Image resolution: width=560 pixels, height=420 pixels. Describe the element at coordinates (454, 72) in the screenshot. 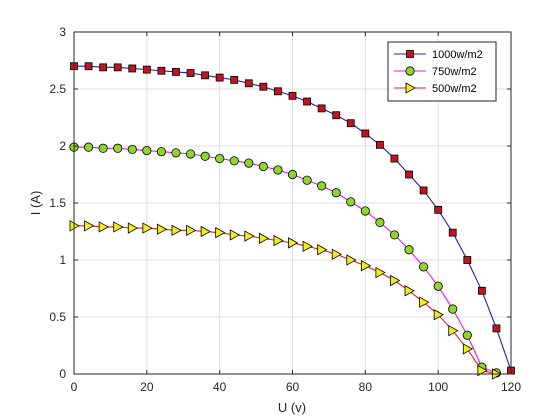

I see `legend-label-1: 750w/m2` at that location.